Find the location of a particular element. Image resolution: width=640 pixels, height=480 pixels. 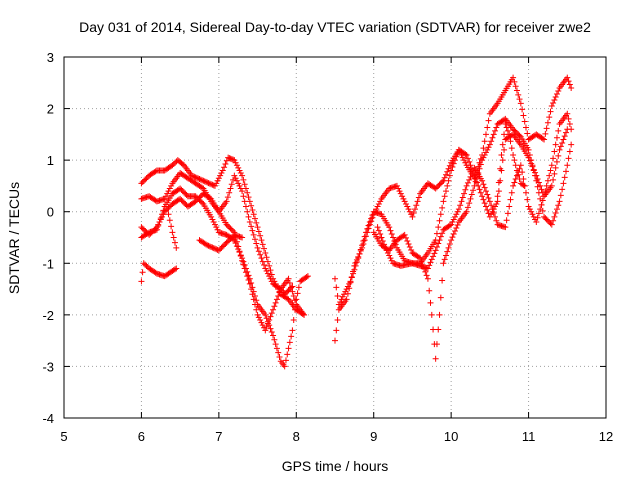

series-track-d is located at coordinates (223, 262).